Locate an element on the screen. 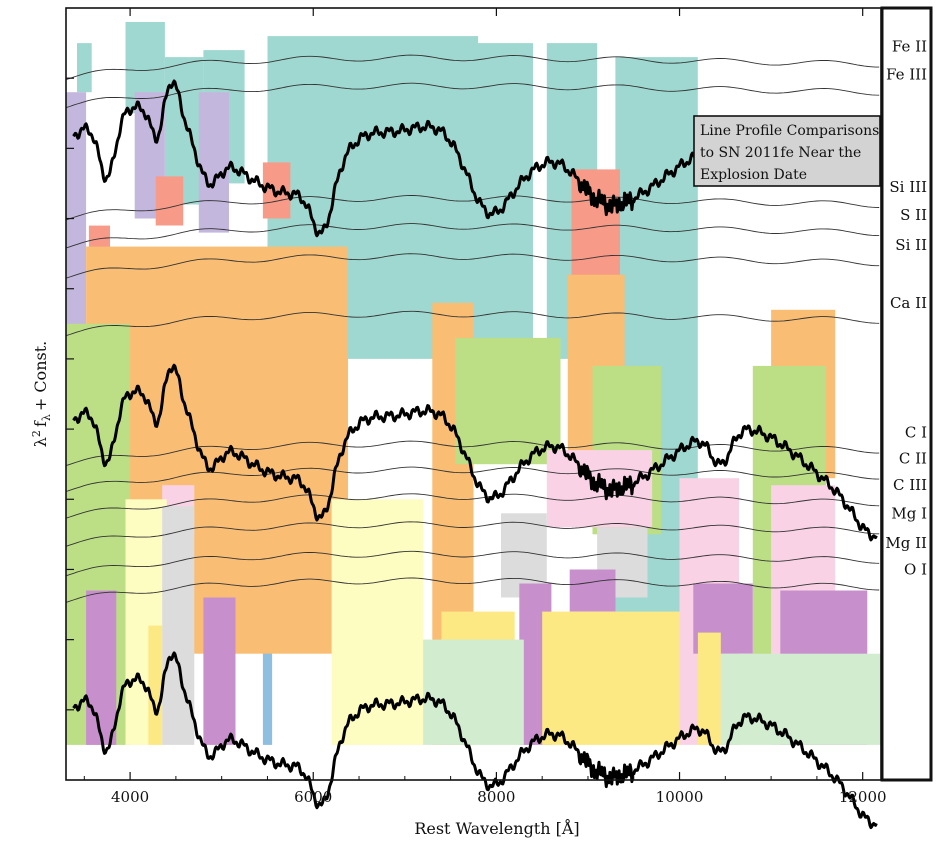 The width and height of the screenshot is (941, 853). y-axis-label-lambda: λ is located at coordinates (40, 442).